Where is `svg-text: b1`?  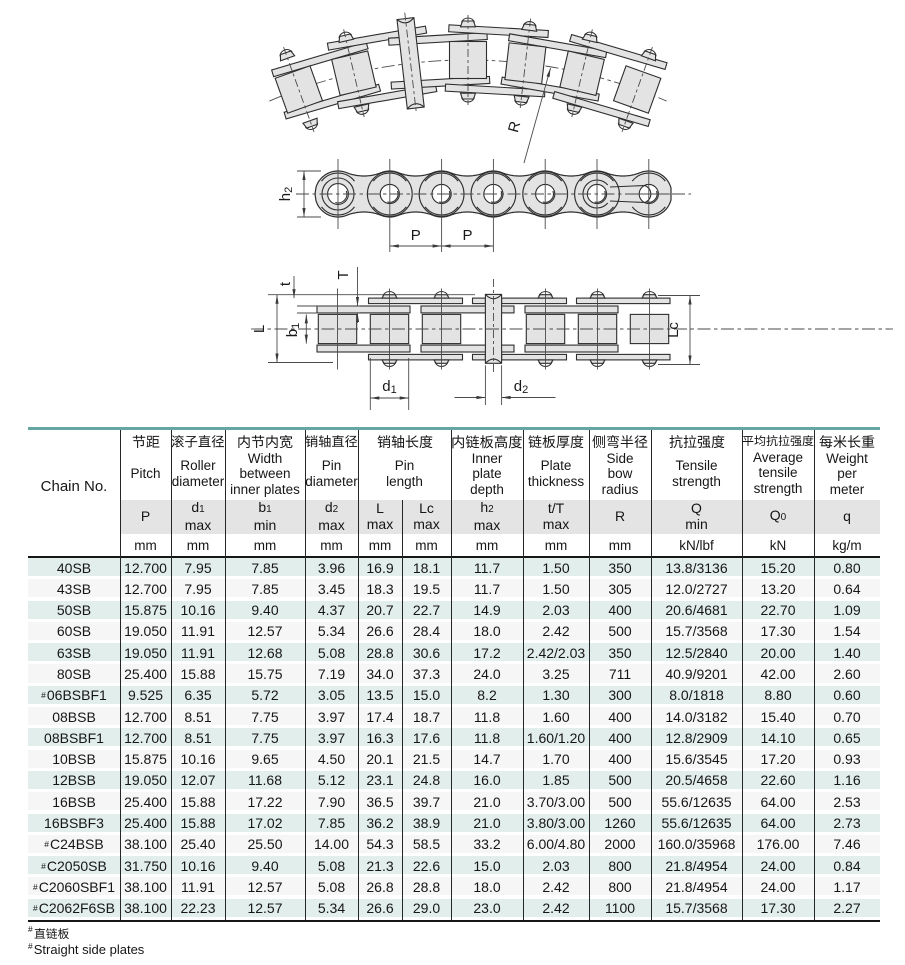 svg-text: b1 is located at coordinates (293, 330).